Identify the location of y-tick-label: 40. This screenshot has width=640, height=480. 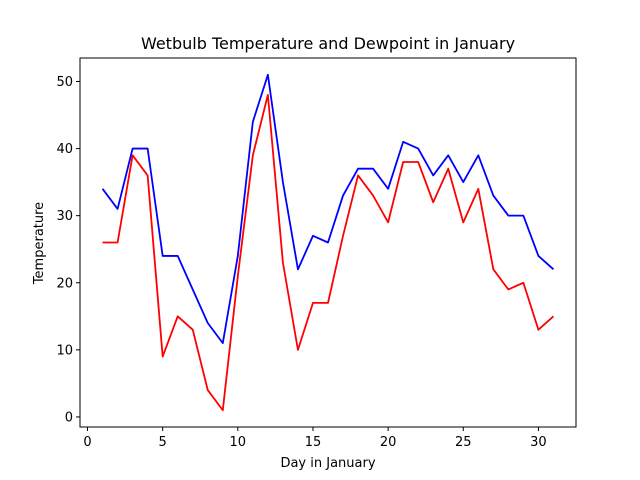
(64, 149).